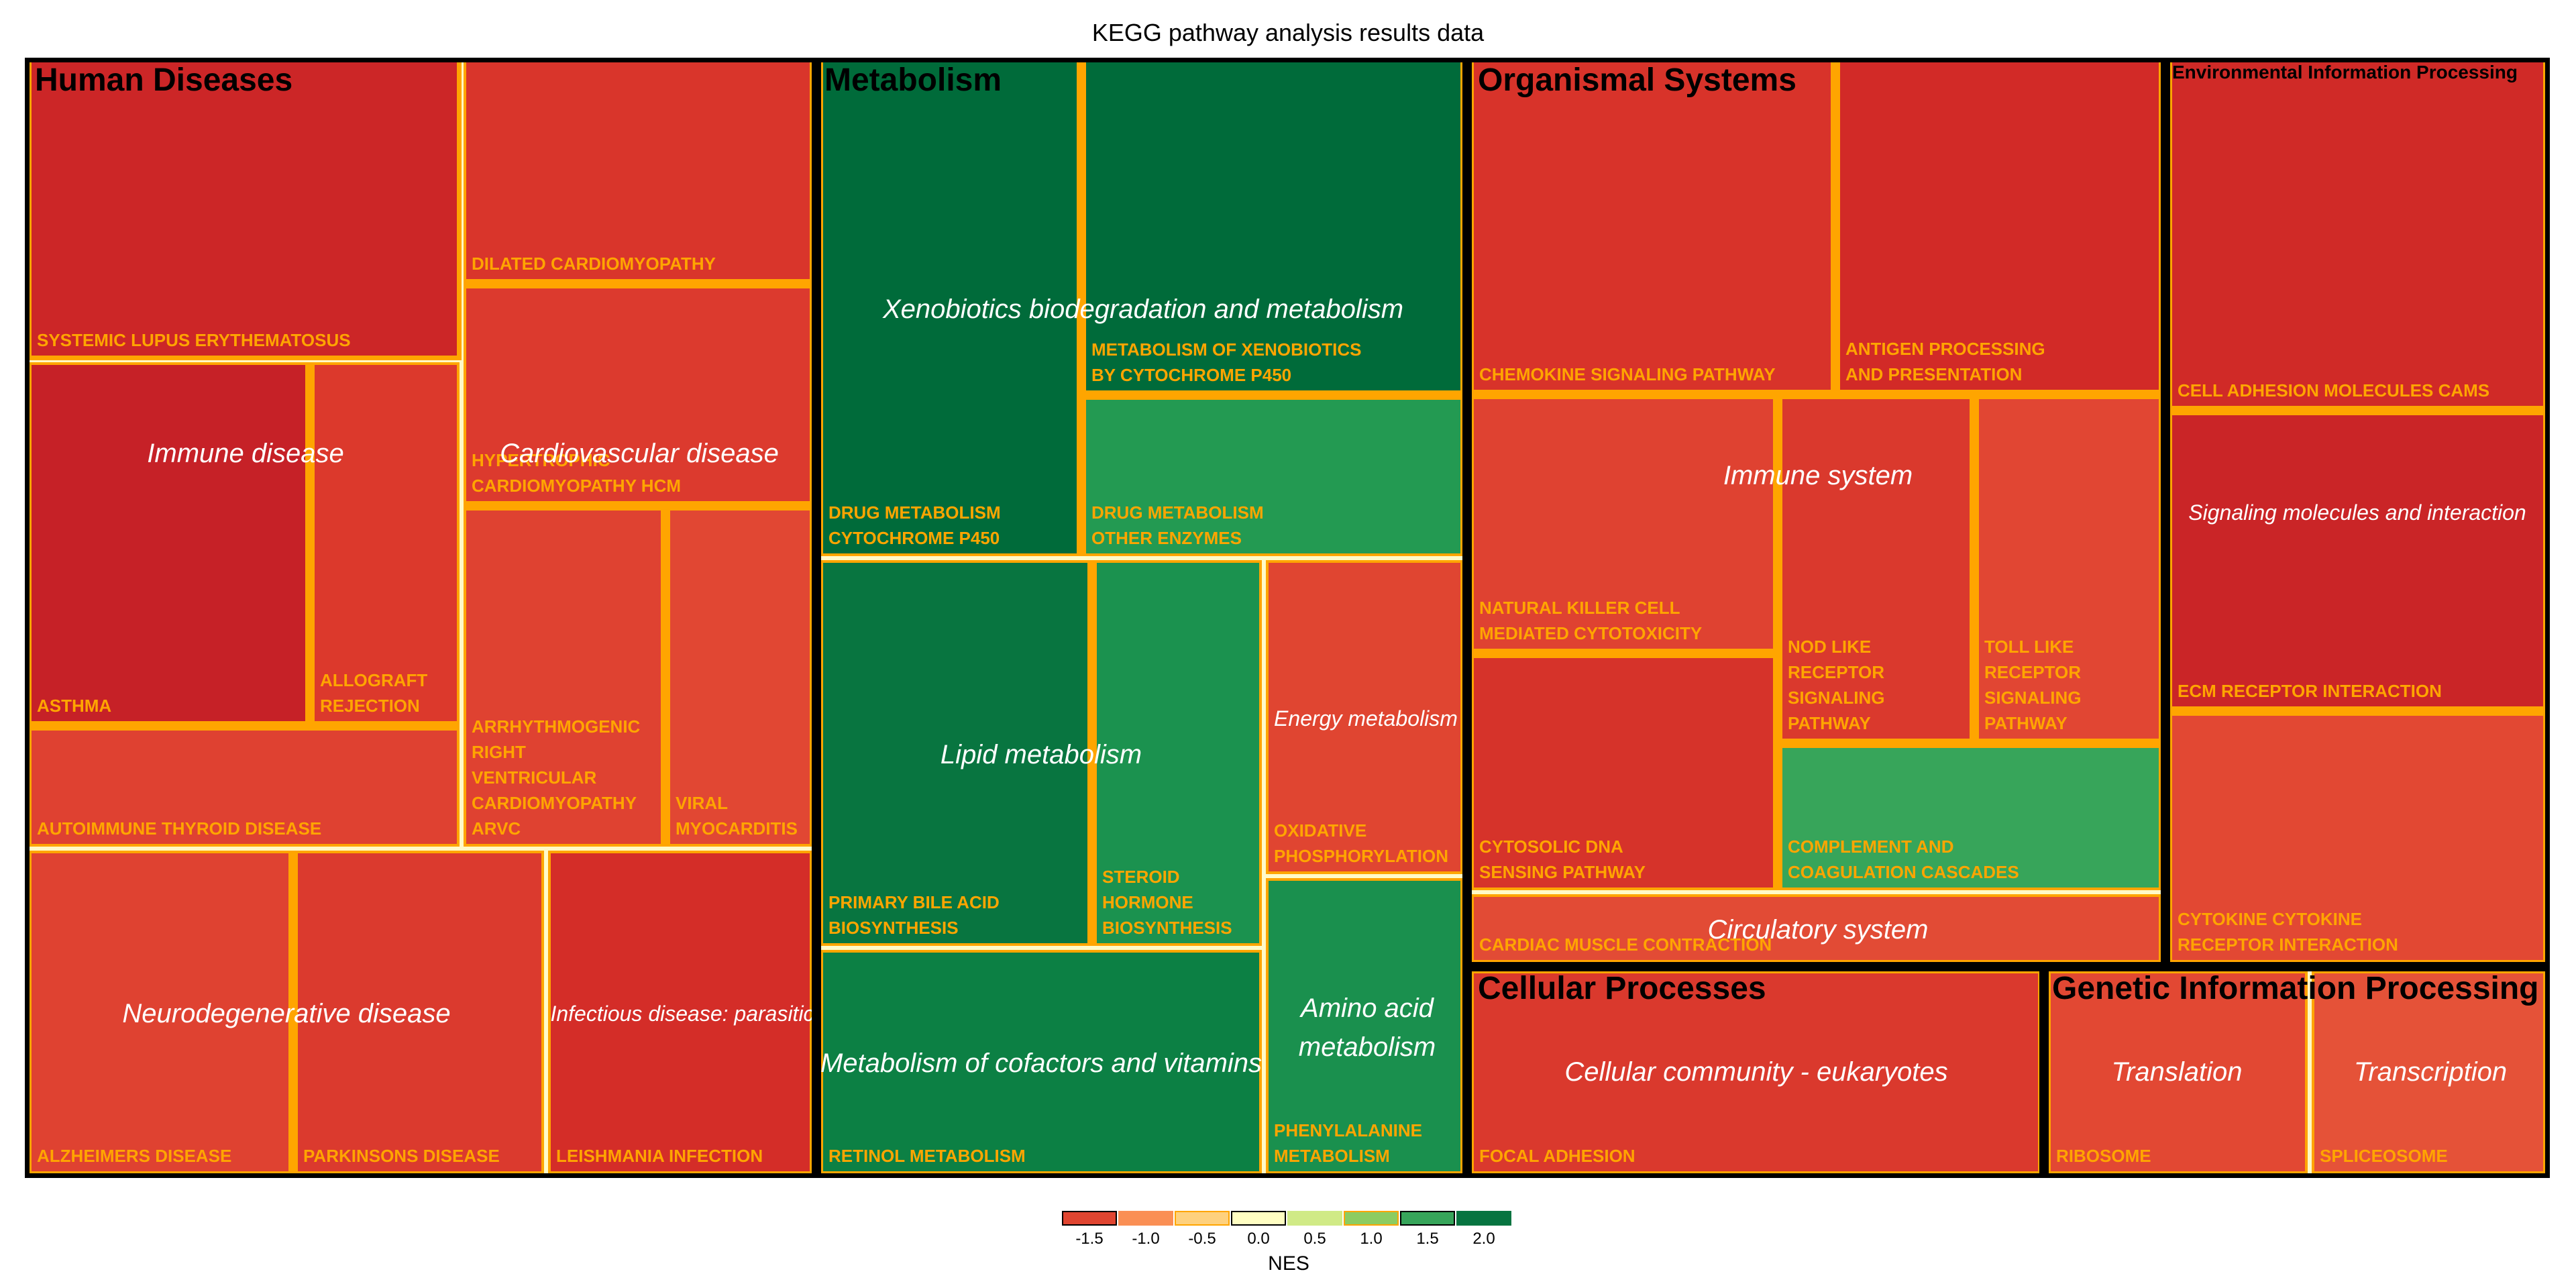 This screenshot has width=2576, height=1288. Describe the element at coordinates (1625, 944) in the screenshot. I see `tile-label: CARDIAC MUSCLE CONTRACTION` at that location.